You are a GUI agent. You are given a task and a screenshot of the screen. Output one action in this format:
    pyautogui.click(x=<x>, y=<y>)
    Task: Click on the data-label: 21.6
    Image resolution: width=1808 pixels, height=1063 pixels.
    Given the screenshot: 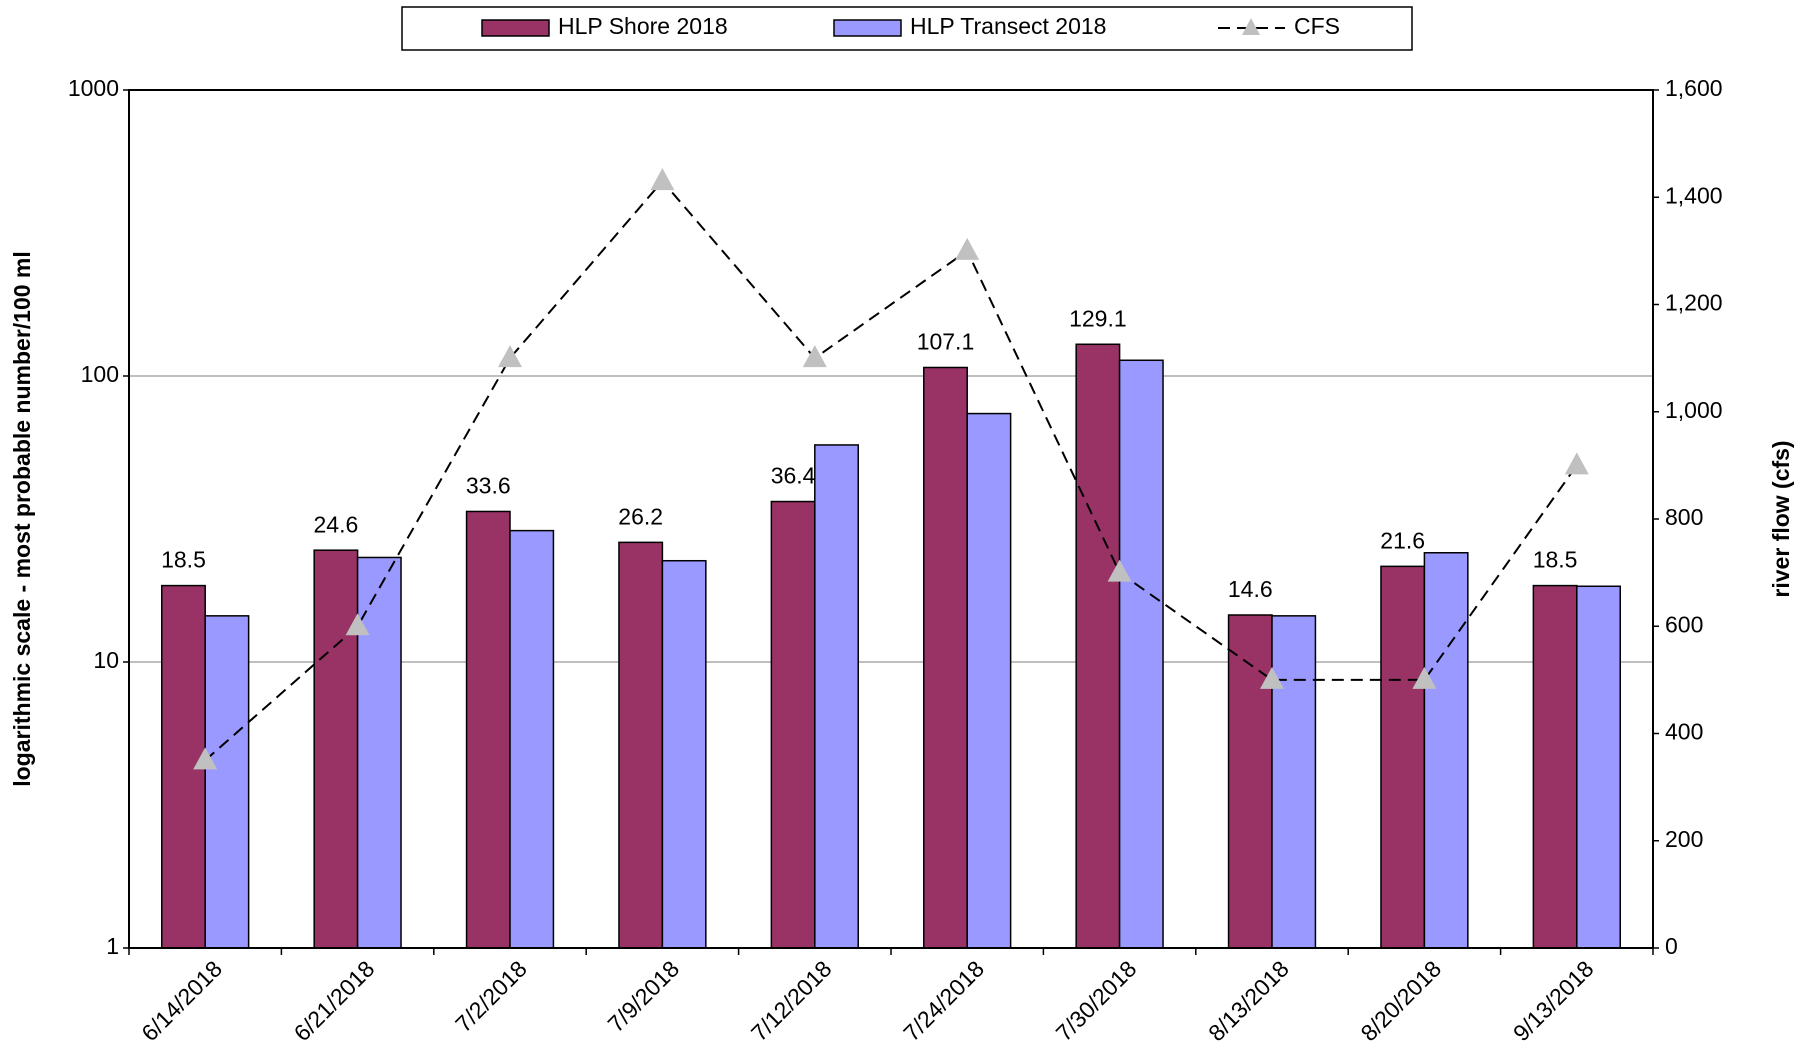 What is the action you would take?
    pyautogui.click(x=1402, y=540)
    